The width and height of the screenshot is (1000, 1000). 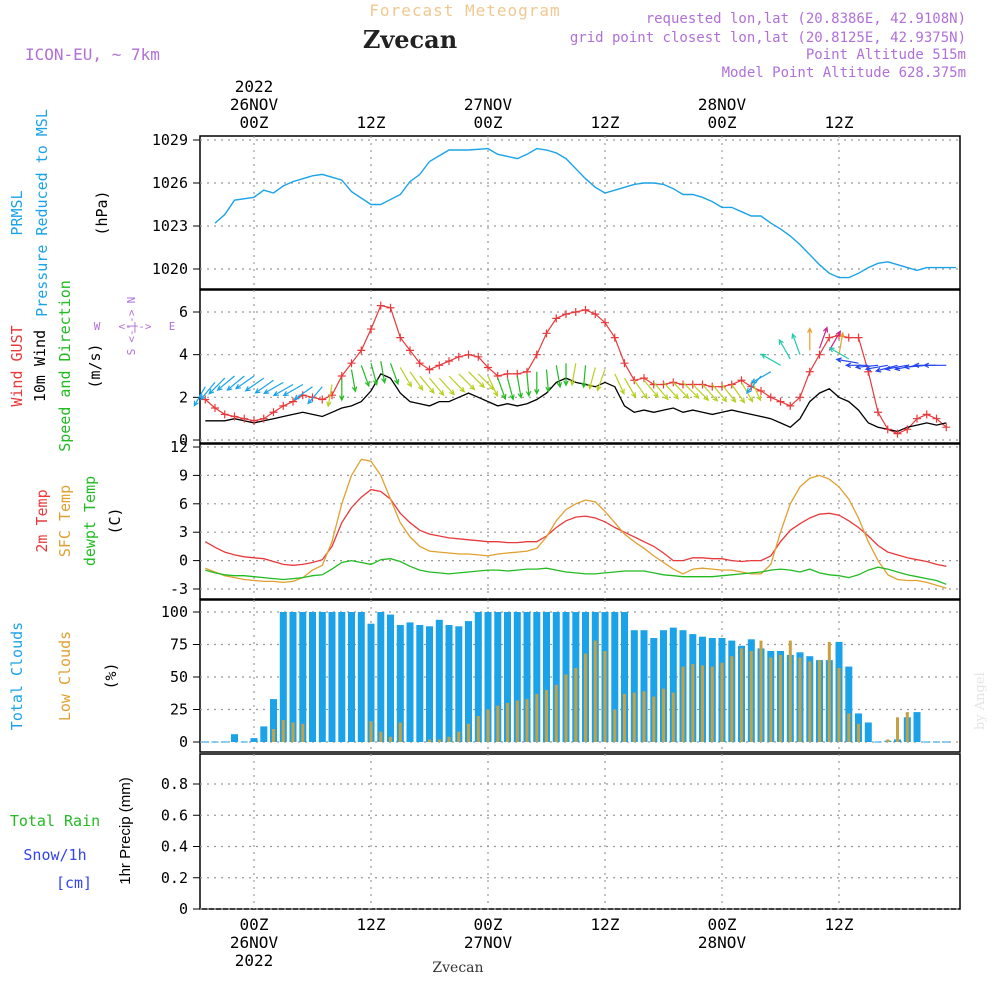 I want to click on gust-line, so click(x=575, y=369).